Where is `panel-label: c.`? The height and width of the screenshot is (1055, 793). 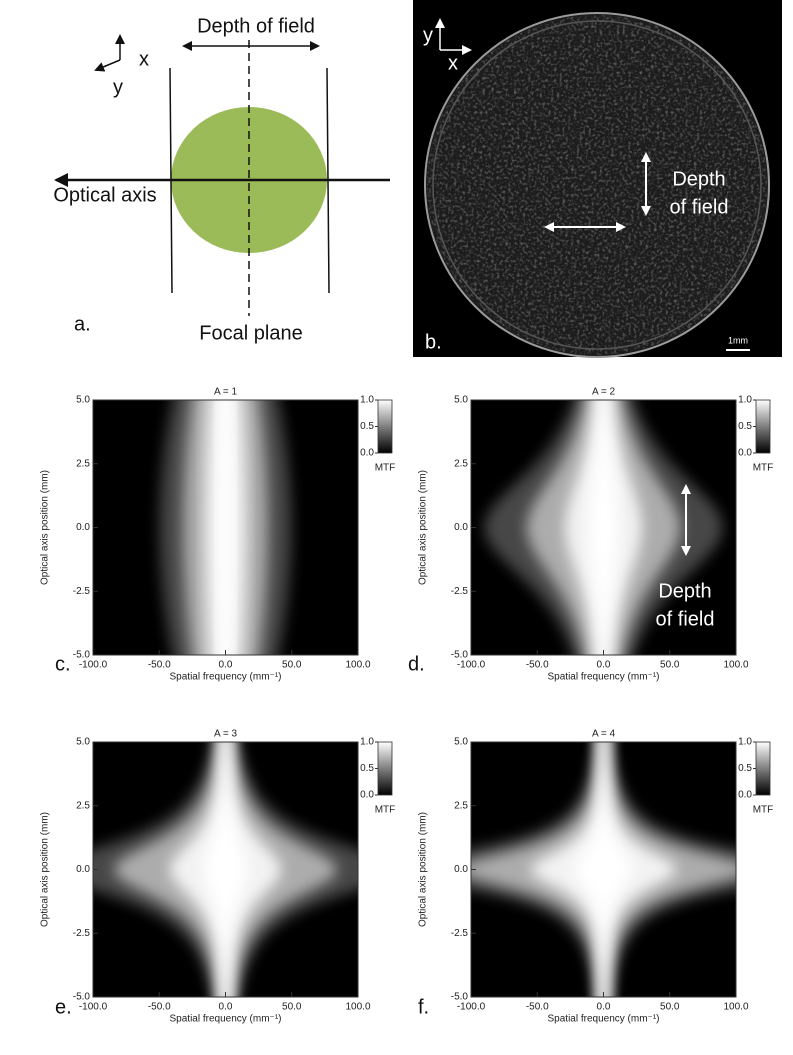 panel-label: c. is located at coordinates (63, 664).